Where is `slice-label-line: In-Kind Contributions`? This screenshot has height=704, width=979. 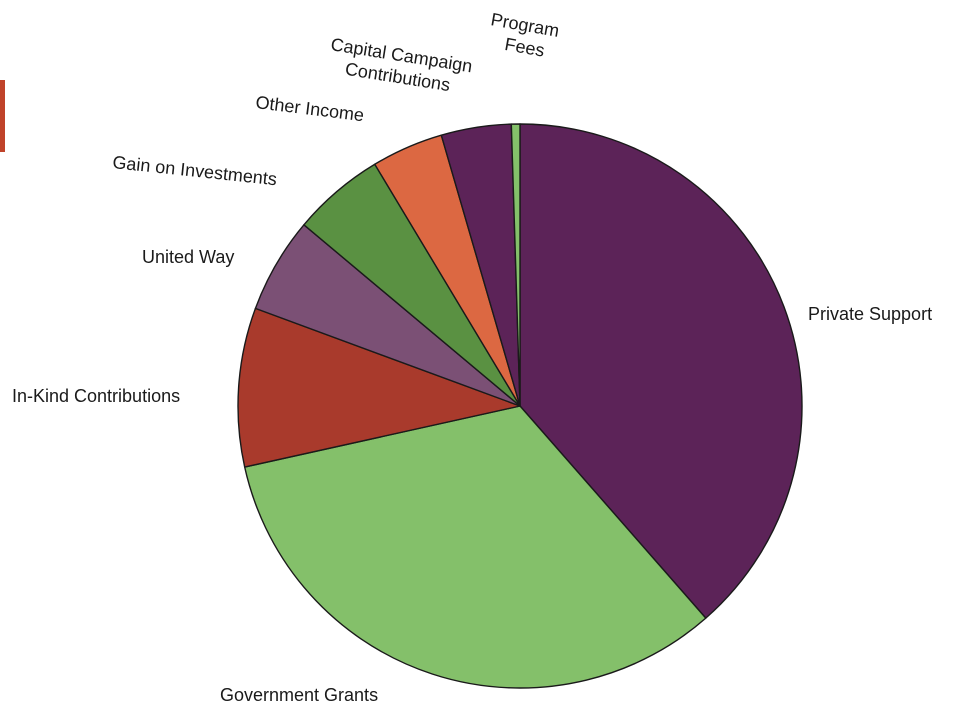 slice-label-line: In-Kind Contributions is located at coordinates (96, 396).